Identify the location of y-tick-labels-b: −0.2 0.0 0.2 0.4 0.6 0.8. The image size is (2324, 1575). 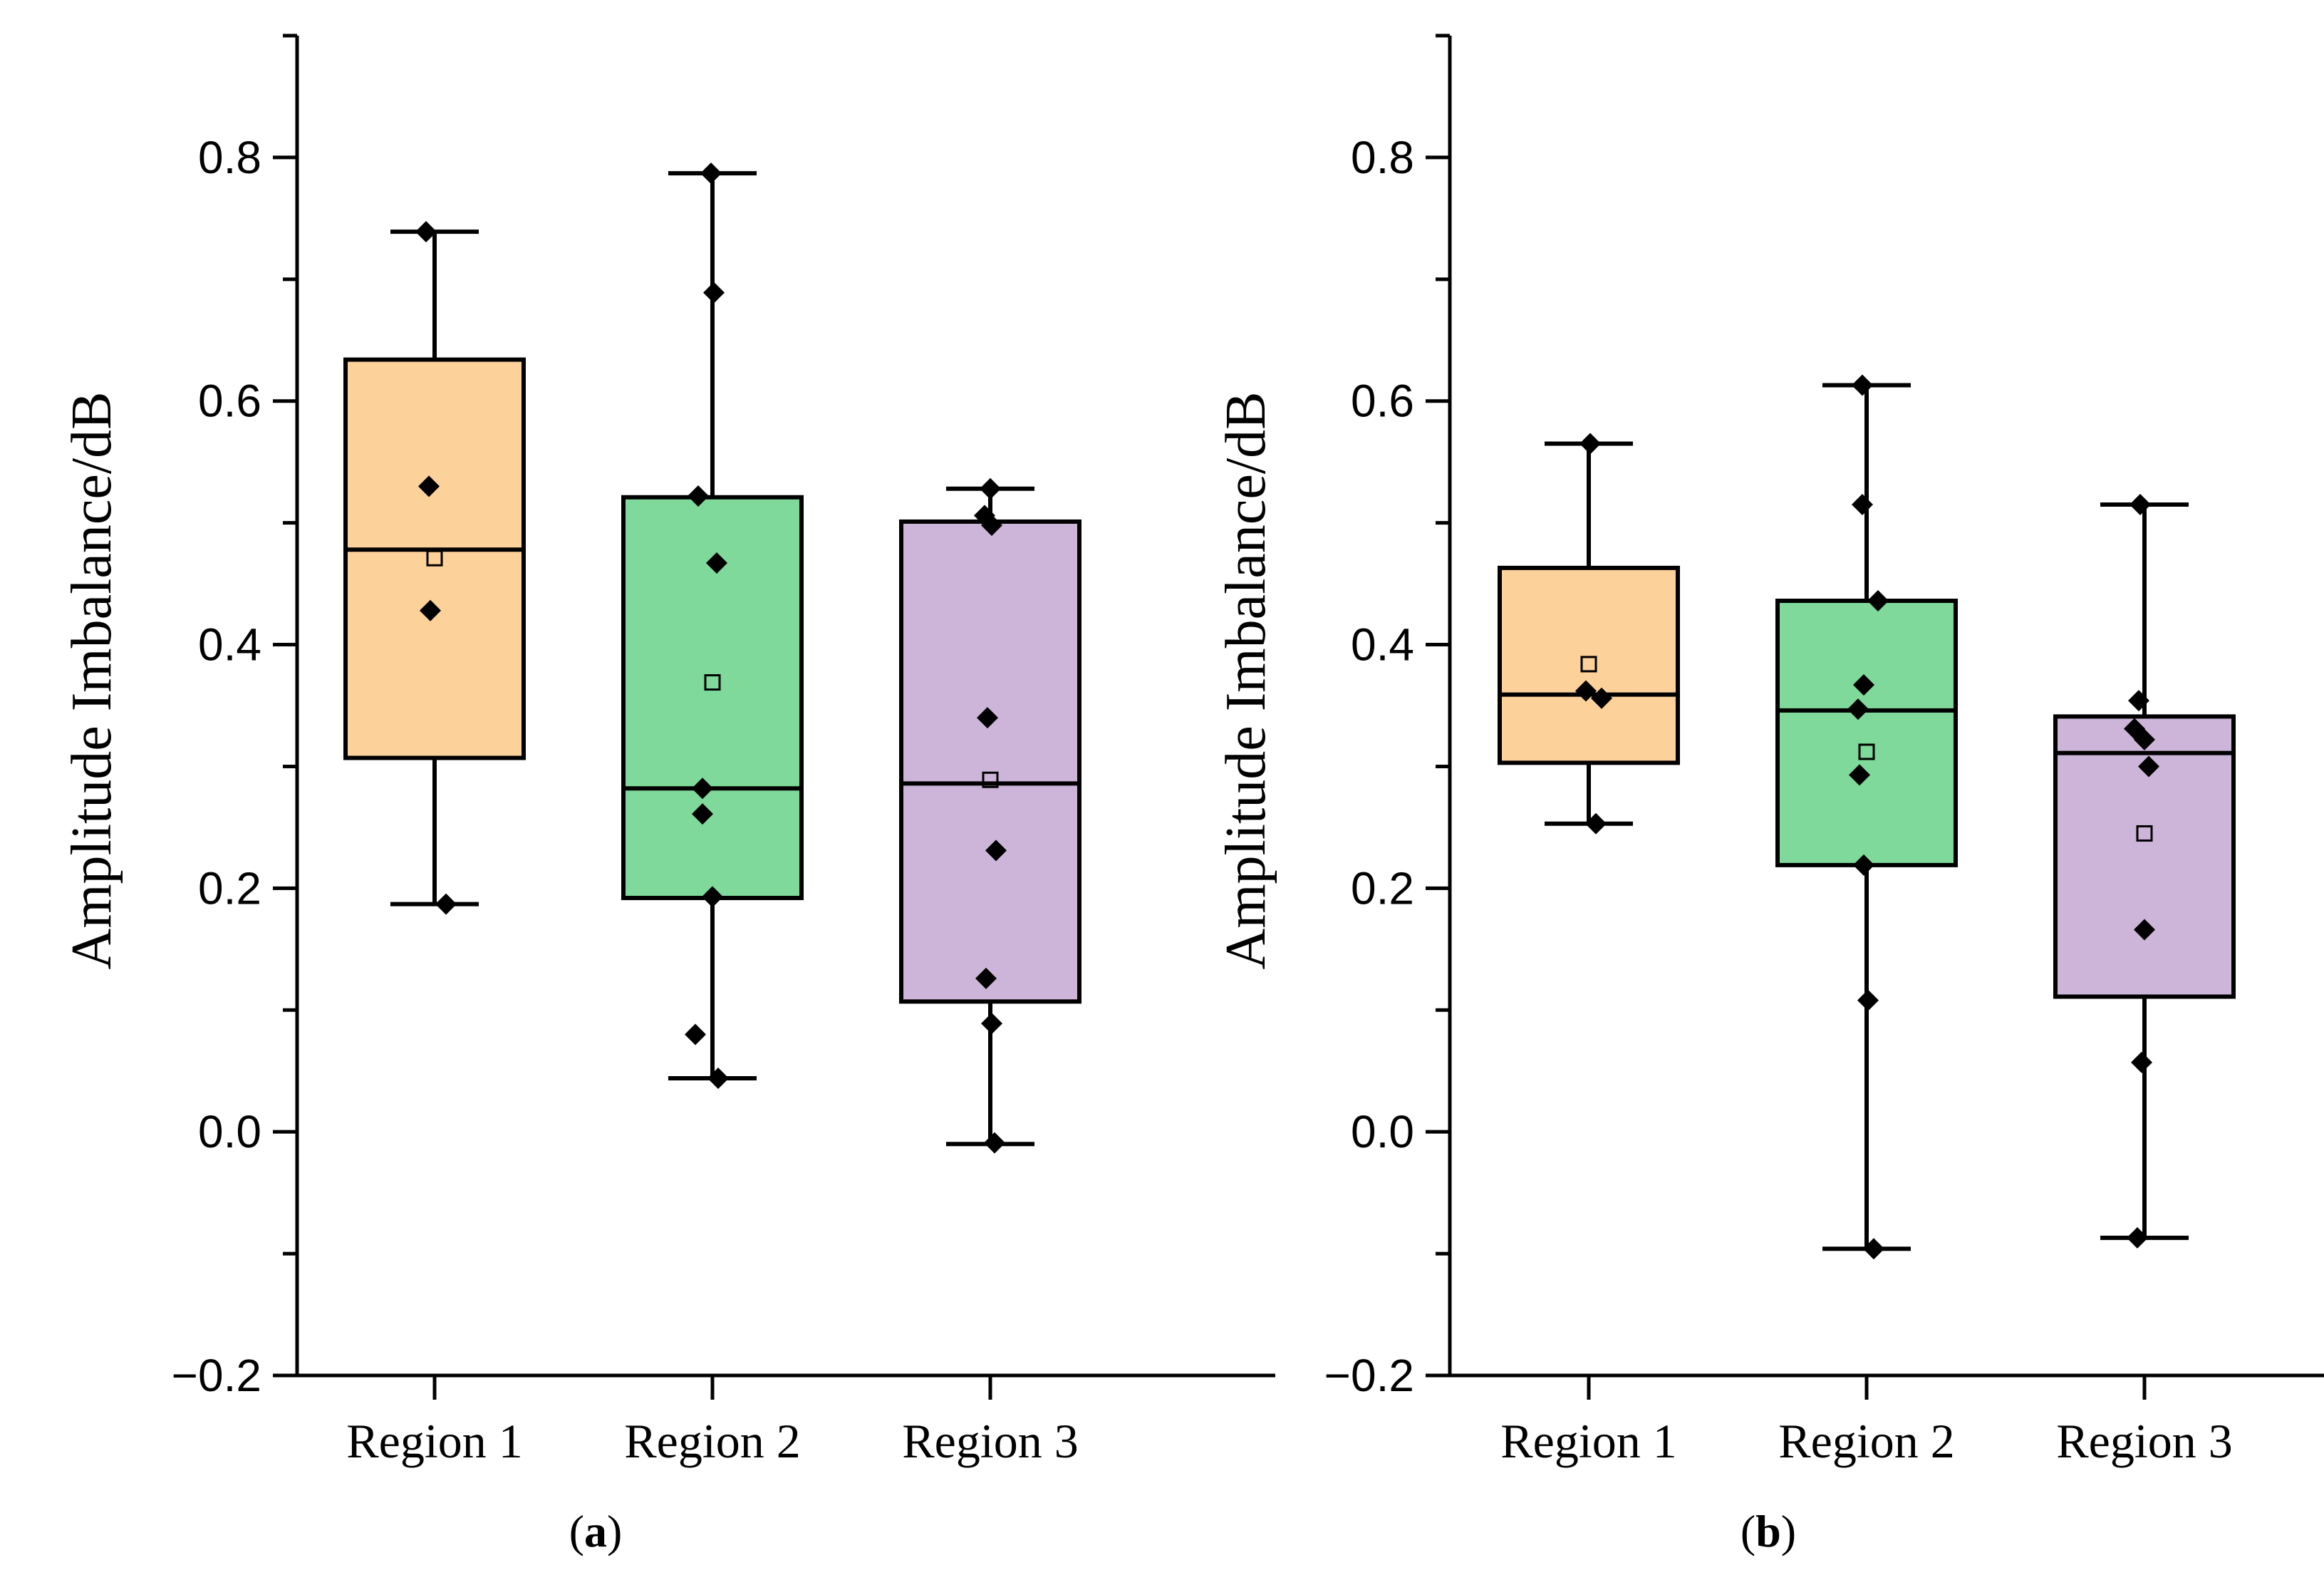
(1369, 766).